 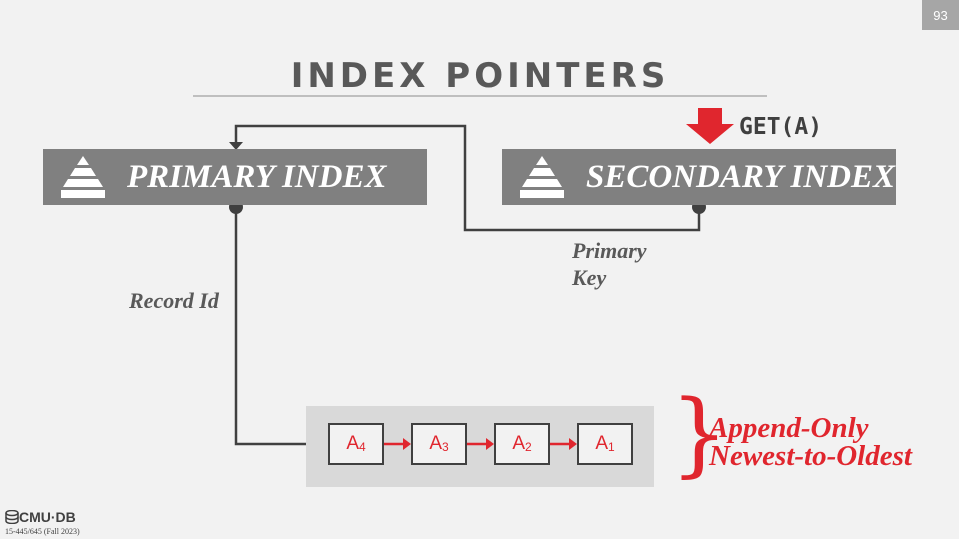 I want to click on record-id-pointer, so click(x=277, y=326).